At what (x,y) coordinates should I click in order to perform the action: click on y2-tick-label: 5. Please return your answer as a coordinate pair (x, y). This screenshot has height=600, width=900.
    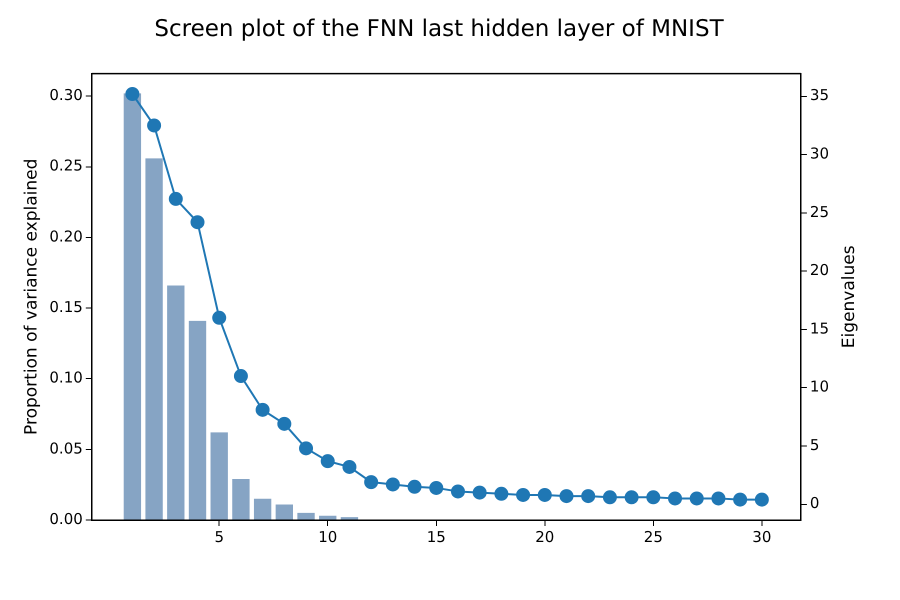
    Looking at the image, I should click on (815, 445).